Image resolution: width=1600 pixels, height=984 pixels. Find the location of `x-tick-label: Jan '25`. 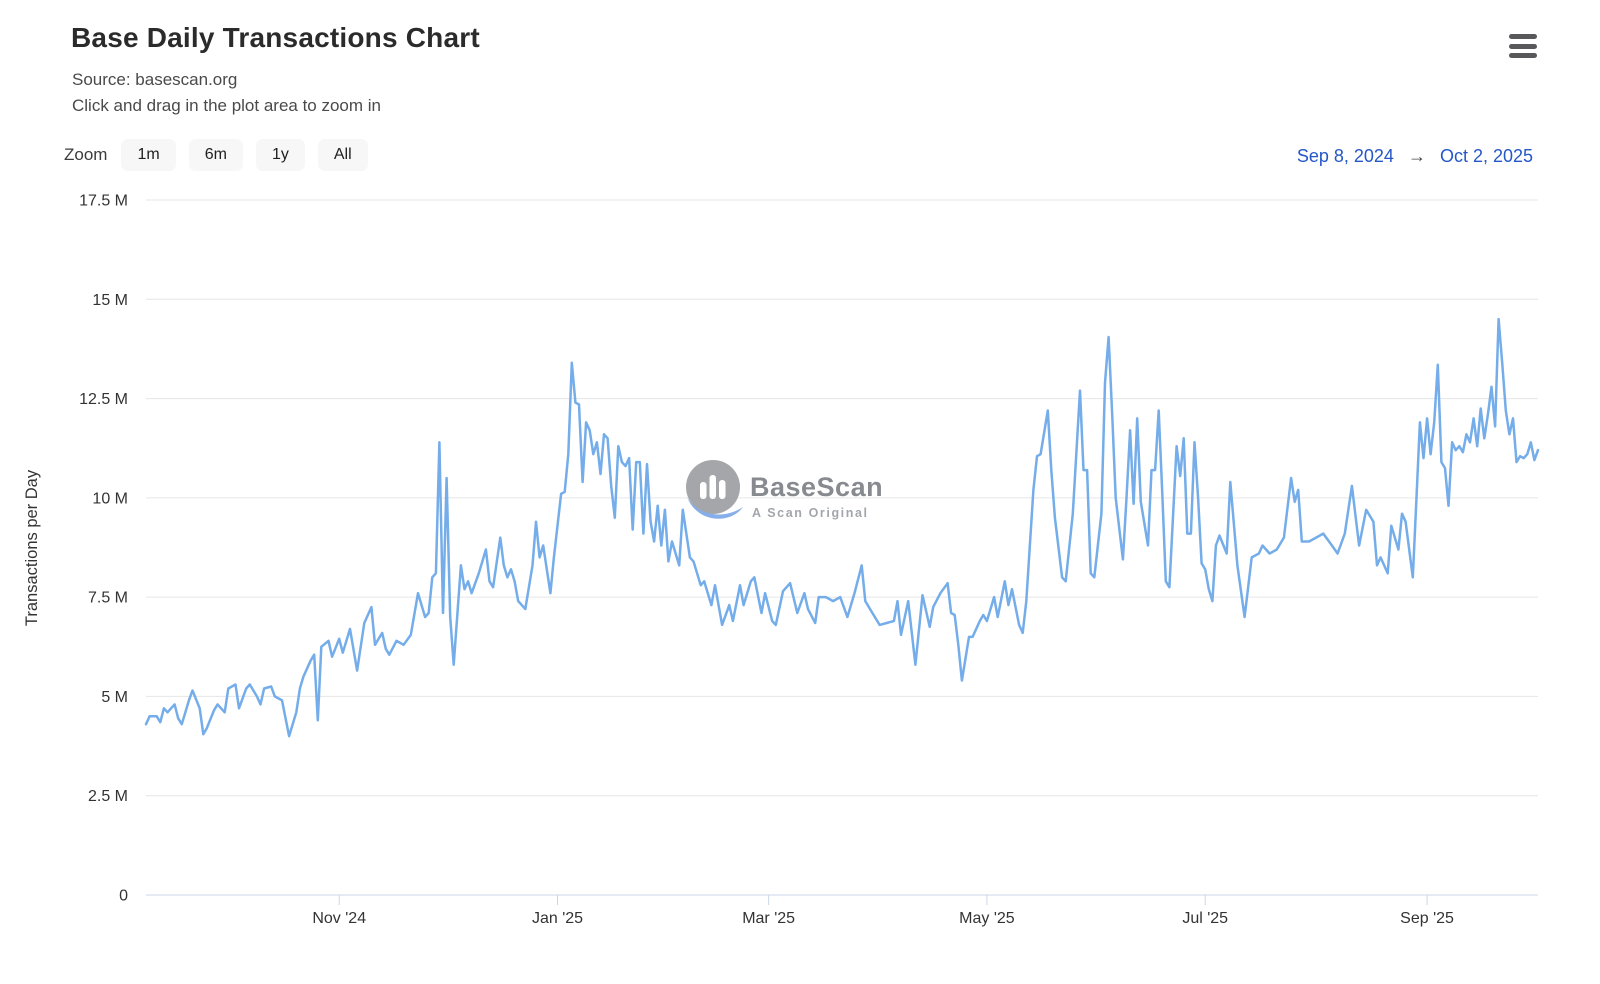

x-tick-label: Jan '25 is located at coordinates (557, 918).